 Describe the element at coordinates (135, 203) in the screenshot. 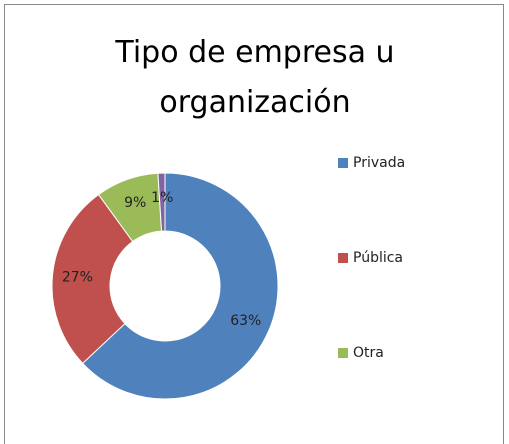

I see `data-label: 9%` at that location.